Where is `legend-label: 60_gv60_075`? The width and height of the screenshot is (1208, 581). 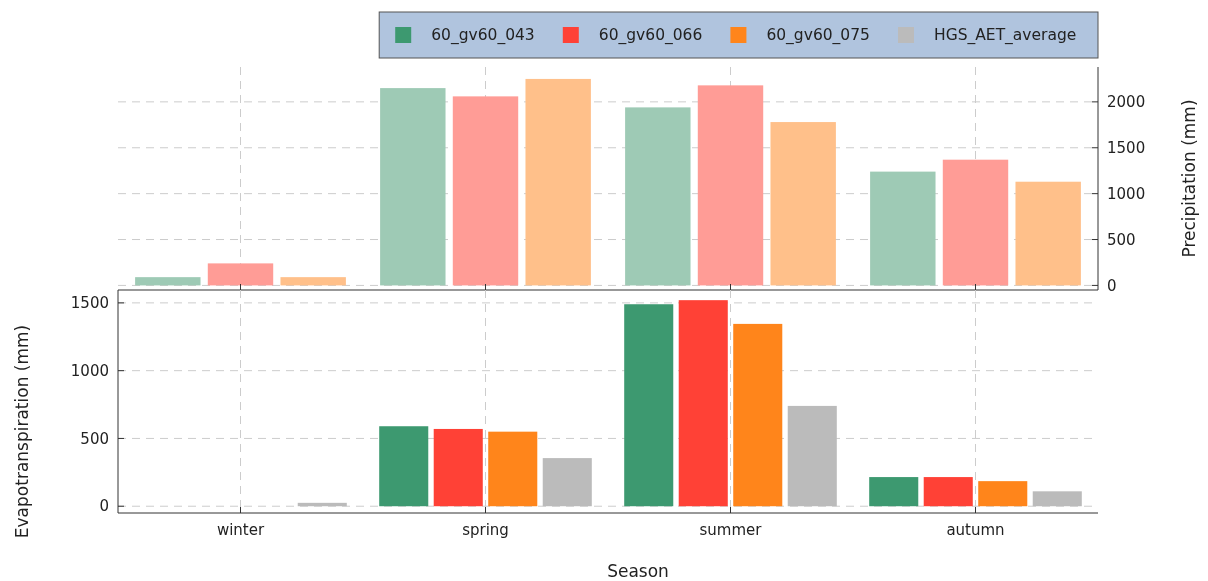
legend-label: 60_gv60_075 is located at coordinates (818, 36).